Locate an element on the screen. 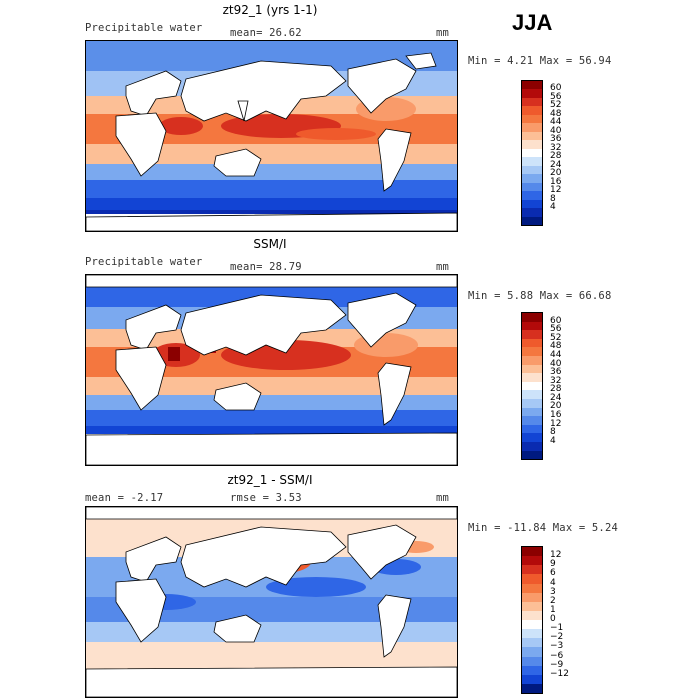 The width and height of the screenshot is (700, 700). panel2-mean-label: mean= 28.79 is located at coordinates (266, 267).